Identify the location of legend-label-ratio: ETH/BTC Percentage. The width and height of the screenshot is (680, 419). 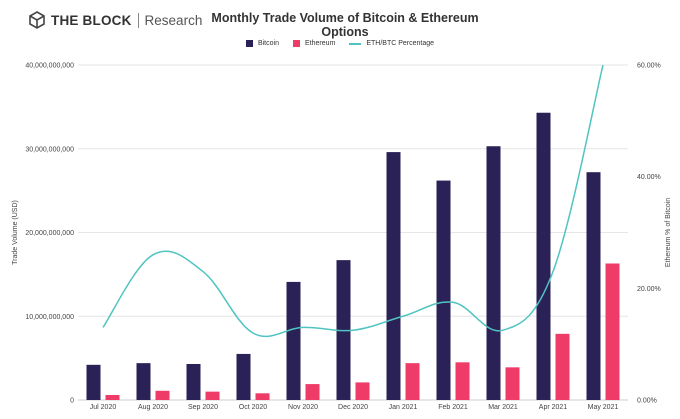
(400, 43).